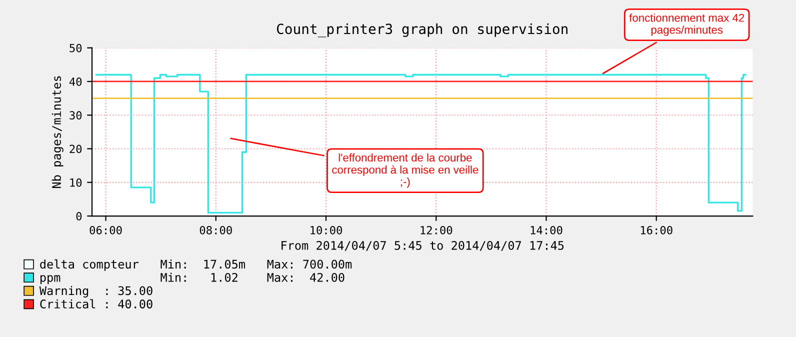  What do you see at coordinates (76, 182) in the screenshot?
I see `y-tick-label: 10` at bounding box center [76, 182].